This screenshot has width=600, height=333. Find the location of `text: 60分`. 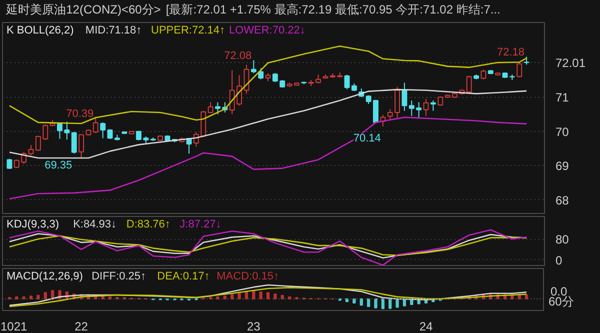

text: 60分 is located at coordinates (561, 301).